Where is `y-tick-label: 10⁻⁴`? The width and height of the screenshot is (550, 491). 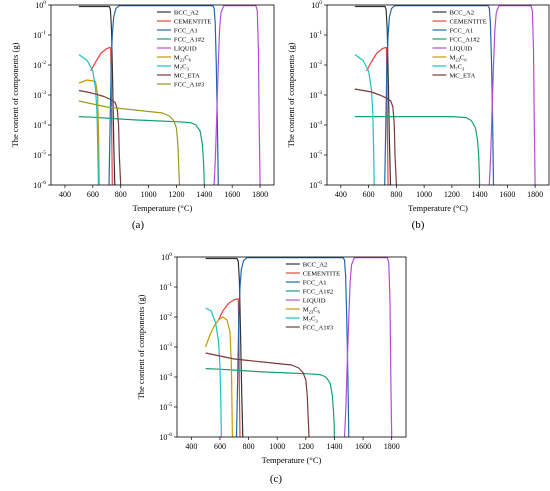
y-tick-label: 10⁻⁴ is located at coordinates (165, 377).